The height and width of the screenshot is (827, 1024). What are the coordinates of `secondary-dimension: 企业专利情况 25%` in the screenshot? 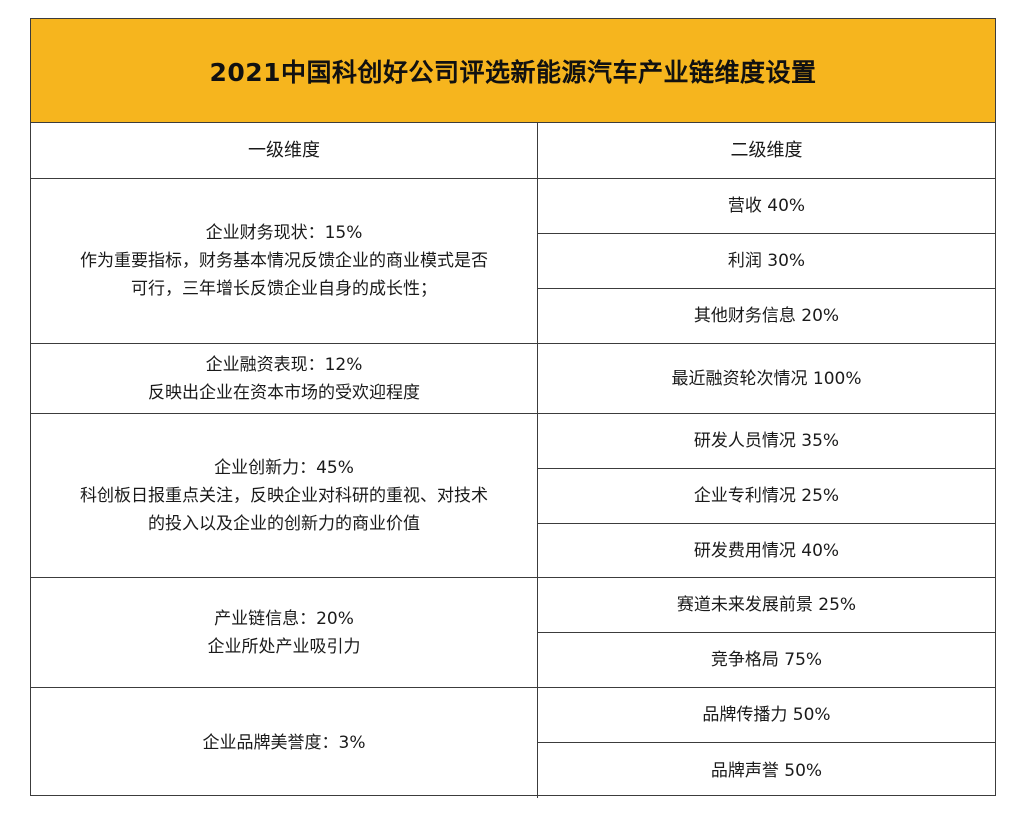 It's located at (766, 496).